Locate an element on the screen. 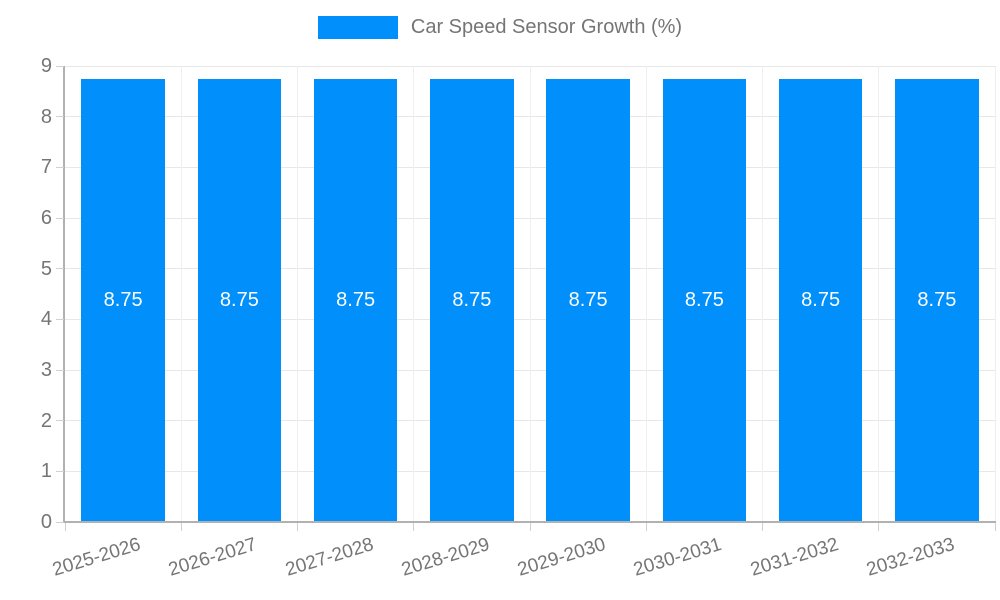 This screenshot has width=1000, height=600. x-axis-line is located at coordinates (529, 522).